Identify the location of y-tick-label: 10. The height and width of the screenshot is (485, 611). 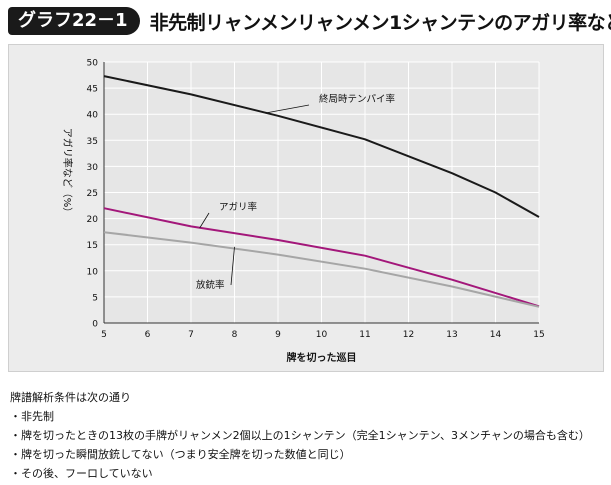
(93, 272).